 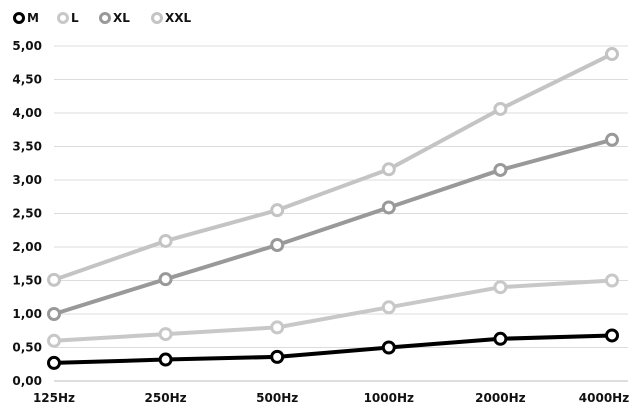 I want to click on x-tick-label: 125Hz, so click(x=54, y=398).